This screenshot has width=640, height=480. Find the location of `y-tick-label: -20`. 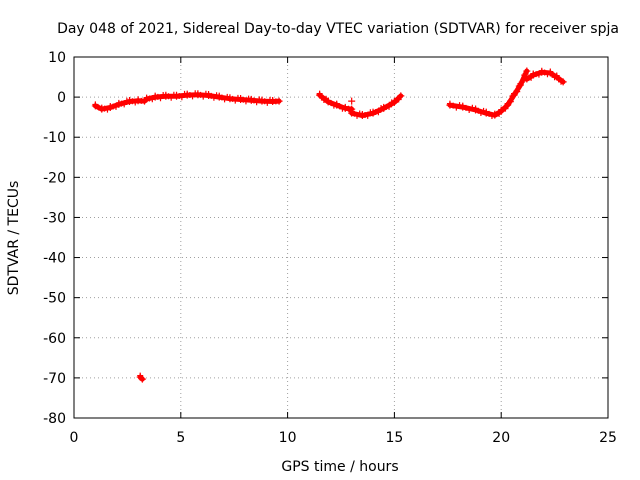

y-tick-label: -20 is located at coordinates (54, 178).